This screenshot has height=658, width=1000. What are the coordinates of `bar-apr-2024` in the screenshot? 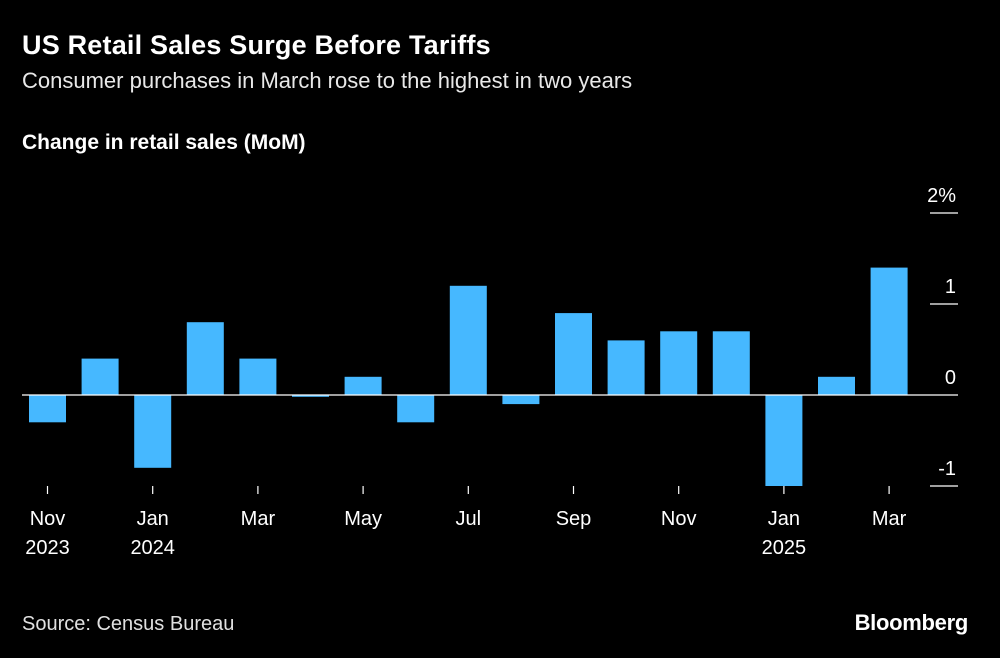 It's located at (310, 396).